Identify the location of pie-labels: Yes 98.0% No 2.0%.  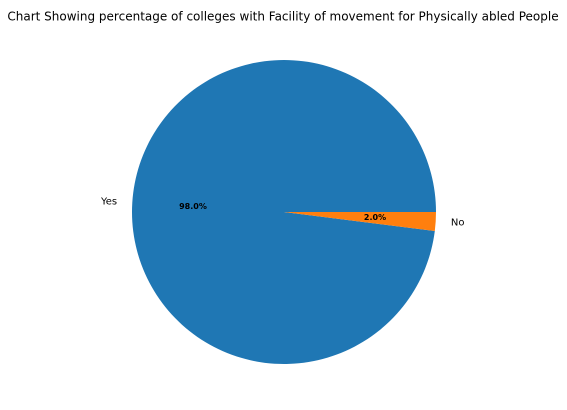
(282, 213).